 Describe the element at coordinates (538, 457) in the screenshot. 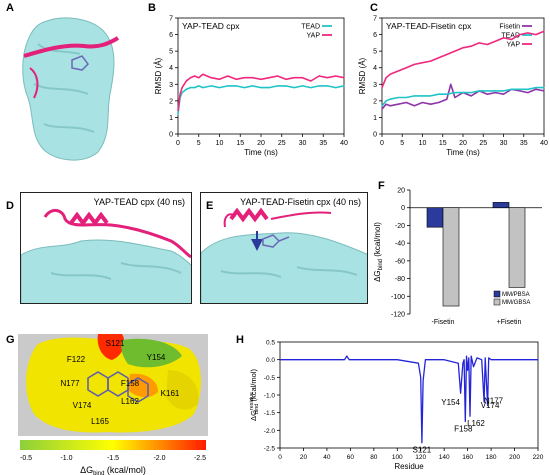

I see `x-tick-label: 220` at that location.